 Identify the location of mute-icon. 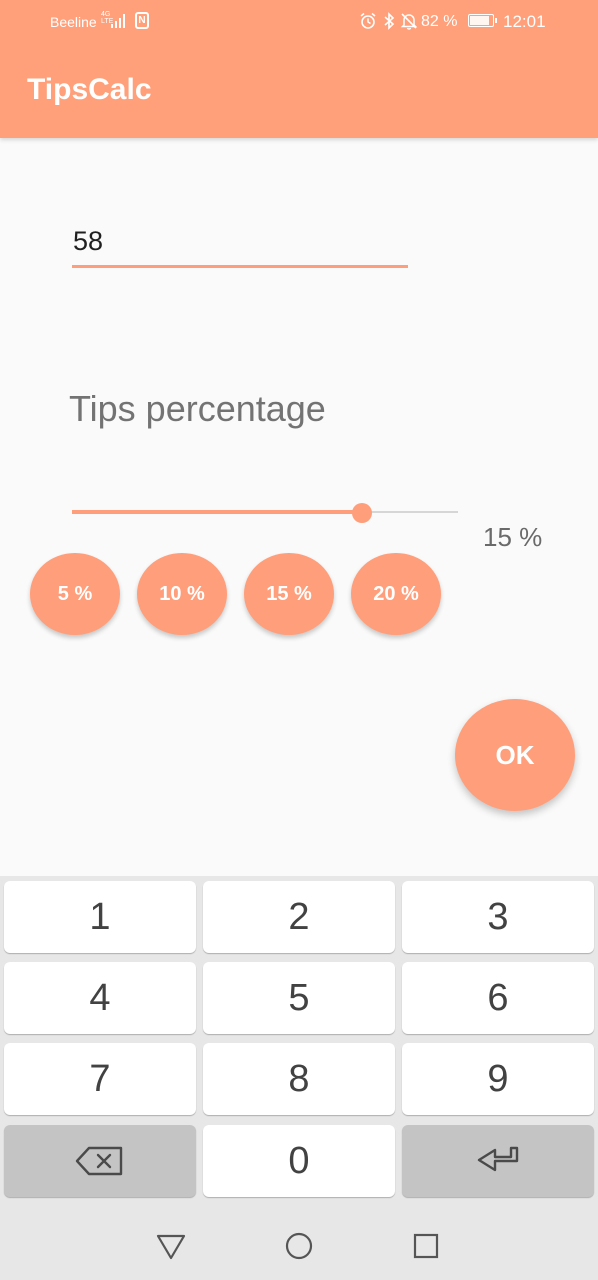
(409, 21).